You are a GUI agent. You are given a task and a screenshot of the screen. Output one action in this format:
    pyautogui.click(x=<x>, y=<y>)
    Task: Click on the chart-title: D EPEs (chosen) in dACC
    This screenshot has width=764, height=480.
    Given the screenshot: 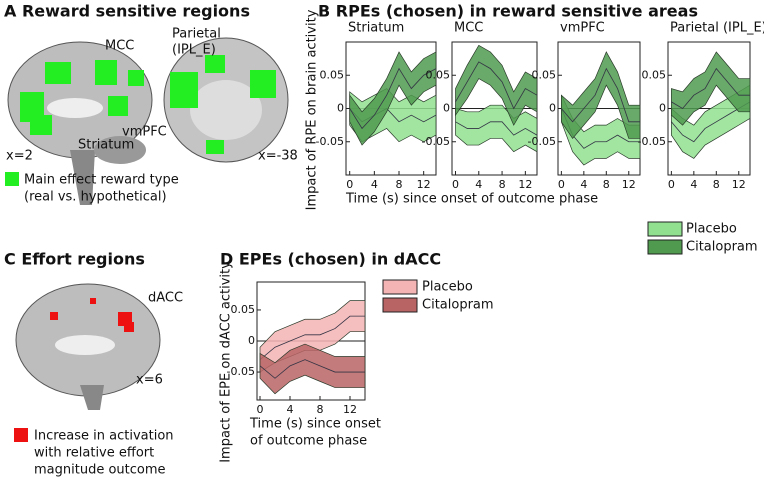 What is the action you would take?
    pyautogui.click(x=330, y=259)
    